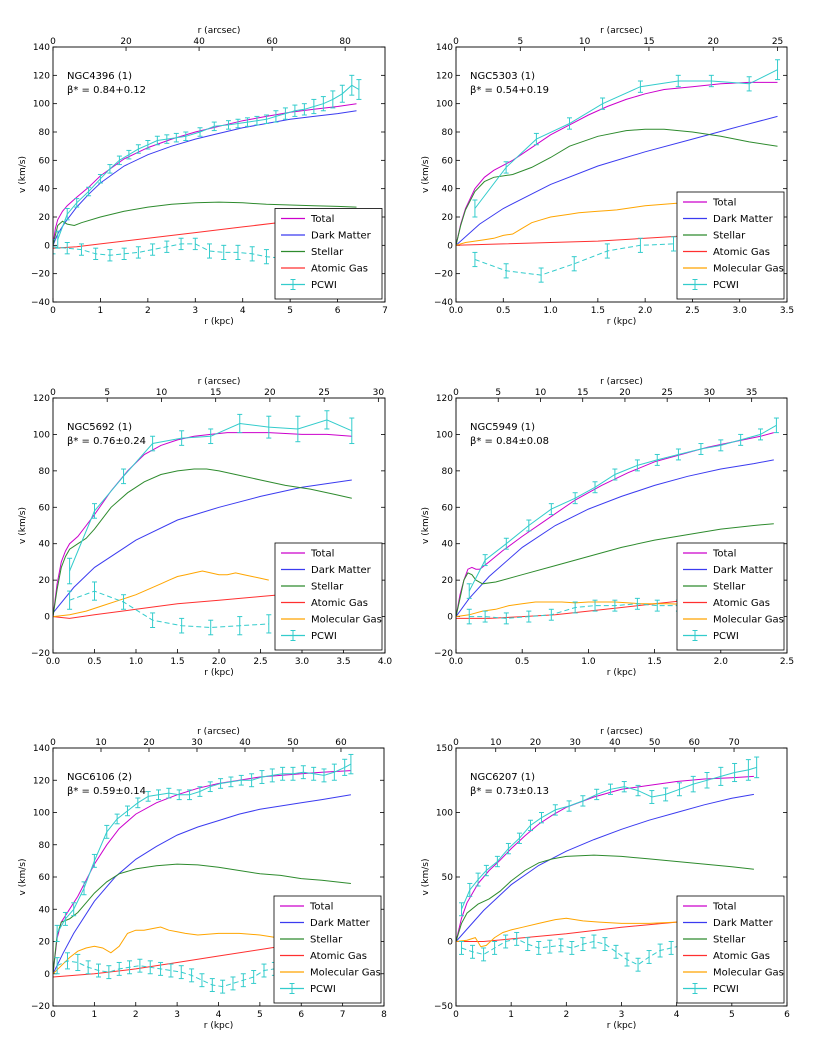 Image resolution: width=830 pixels, height=1052 pixels. Describe the element at coordinates (94, 662) in the screenshot. I see `x-tick-label: 0.5` at that location.